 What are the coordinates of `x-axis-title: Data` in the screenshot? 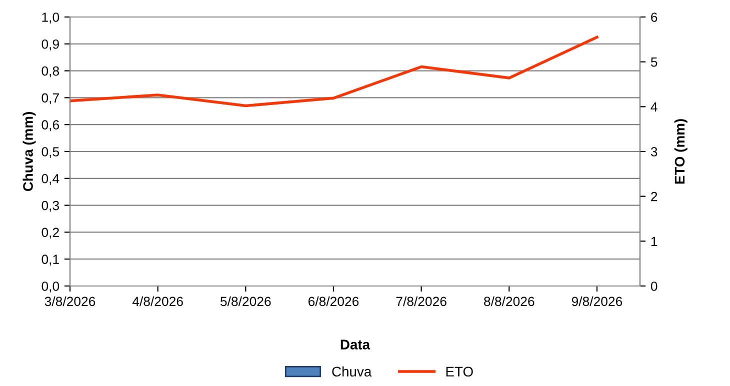 It's located at (355, 345).